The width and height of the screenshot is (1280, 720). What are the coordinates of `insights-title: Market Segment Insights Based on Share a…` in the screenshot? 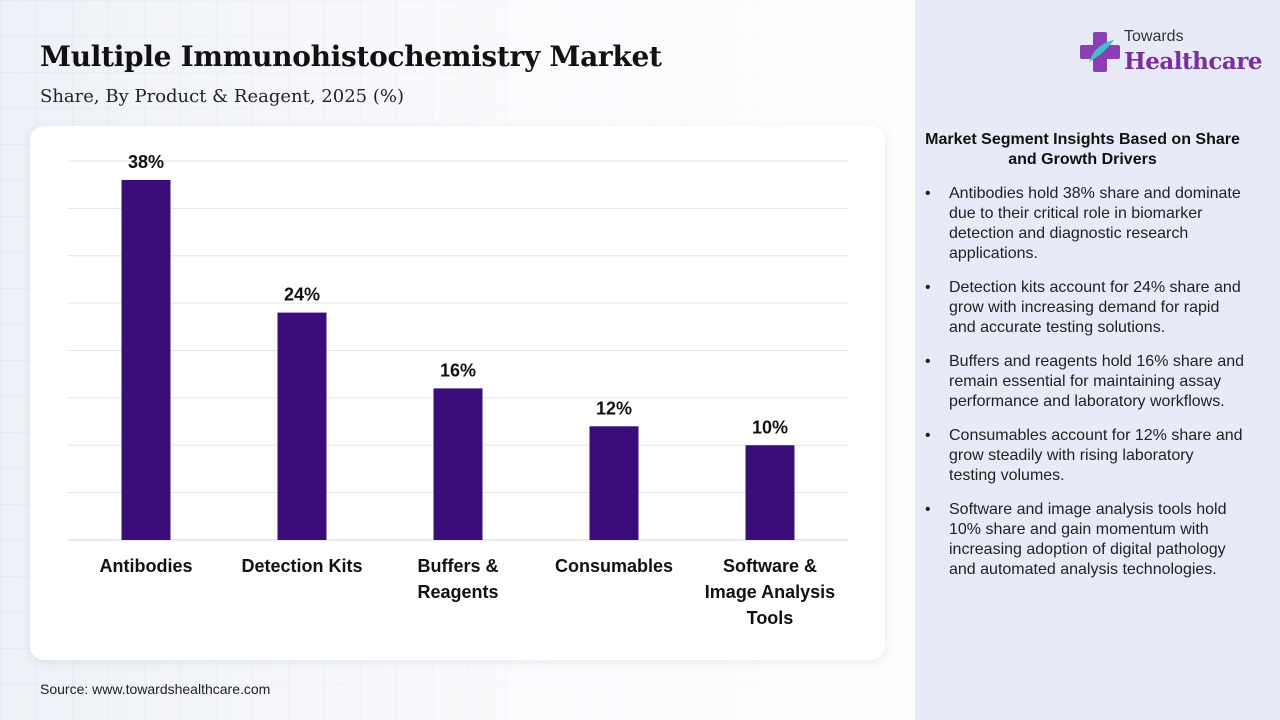 It's located at (1082, 149).